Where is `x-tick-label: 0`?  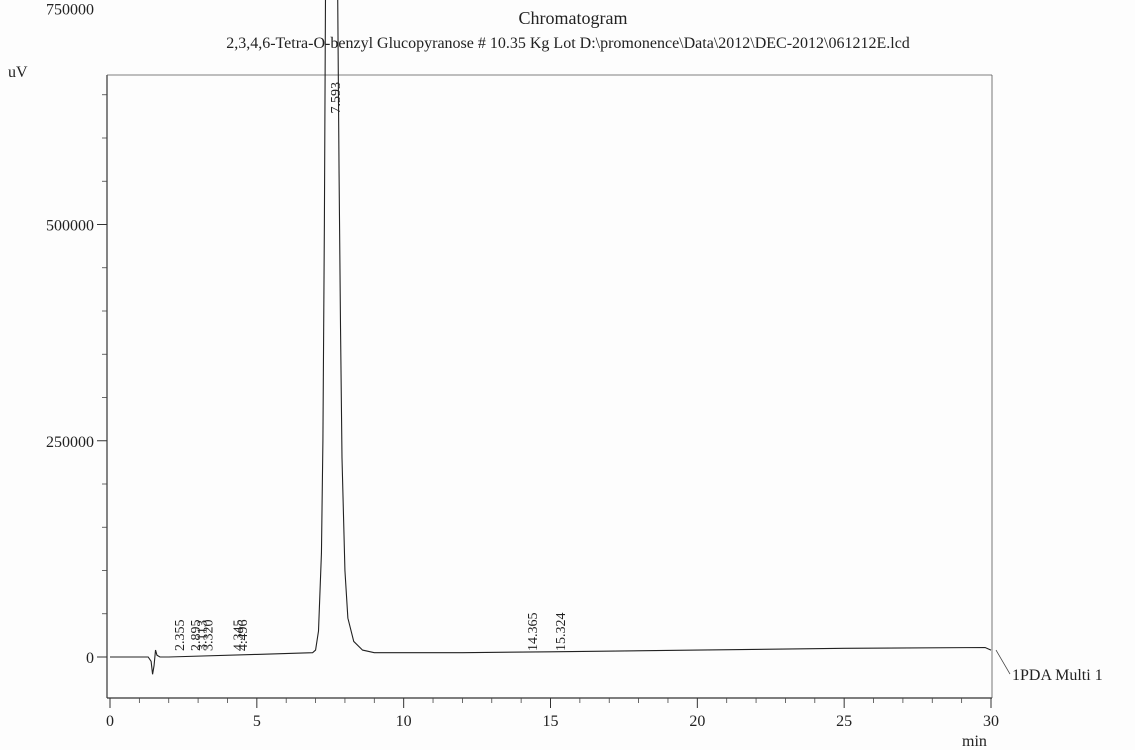
x-tick-label: 0 is located at coordinates (110, 721).